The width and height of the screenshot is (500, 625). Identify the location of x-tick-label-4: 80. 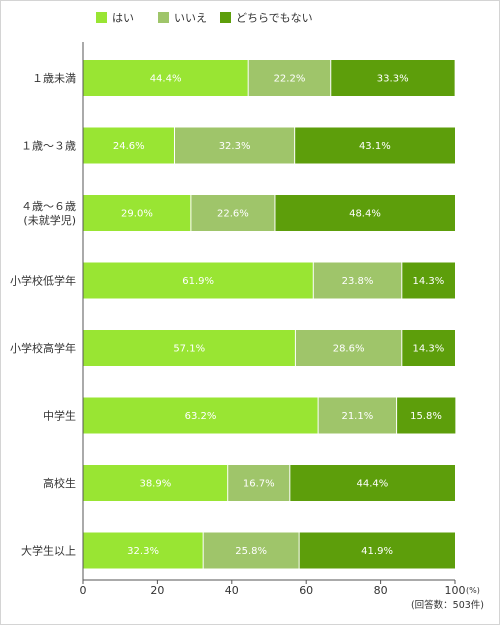
(381, 590).